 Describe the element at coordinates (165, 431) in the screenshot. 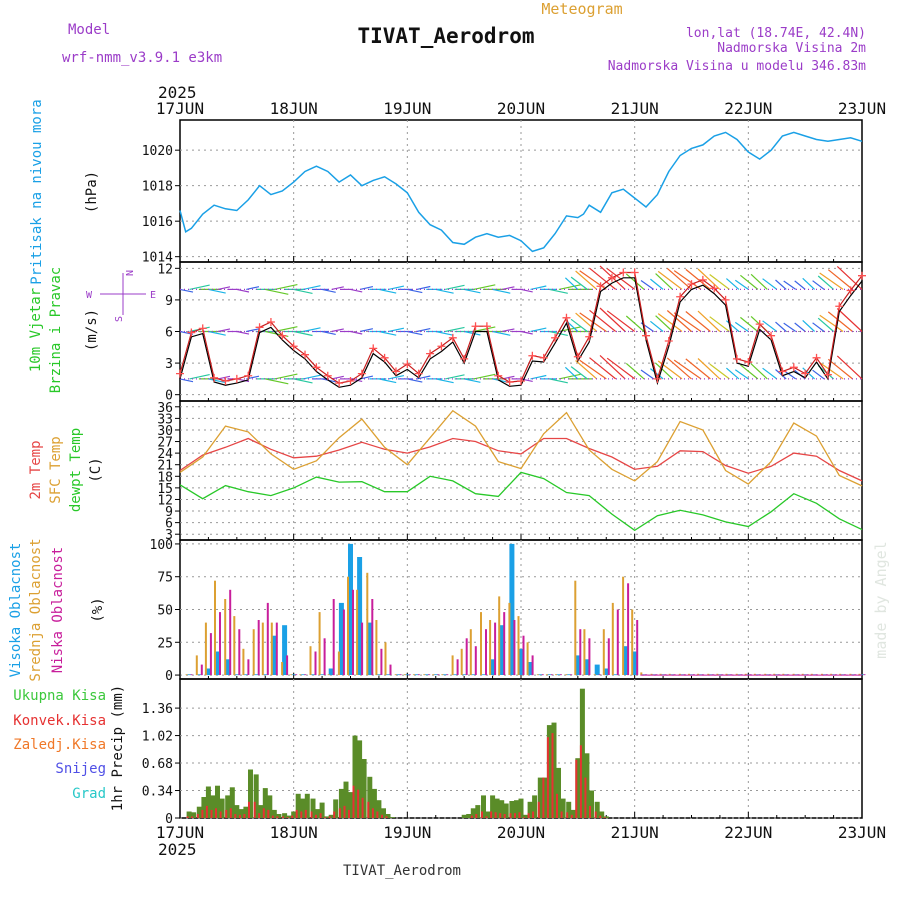

I see `y-tick-label: 30` at that location.